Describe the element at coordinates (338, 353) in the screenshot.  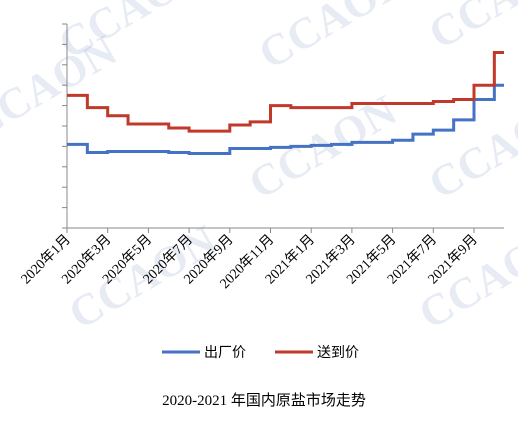
I see `legend-label: 送到价` at that location.